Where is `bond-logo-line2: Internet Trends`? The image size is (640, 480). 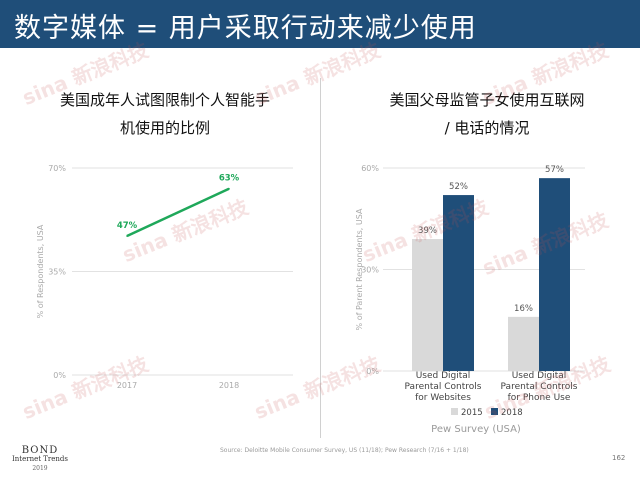
bond-logo-line2: Internet Trends is located at coordinates (40, 459).